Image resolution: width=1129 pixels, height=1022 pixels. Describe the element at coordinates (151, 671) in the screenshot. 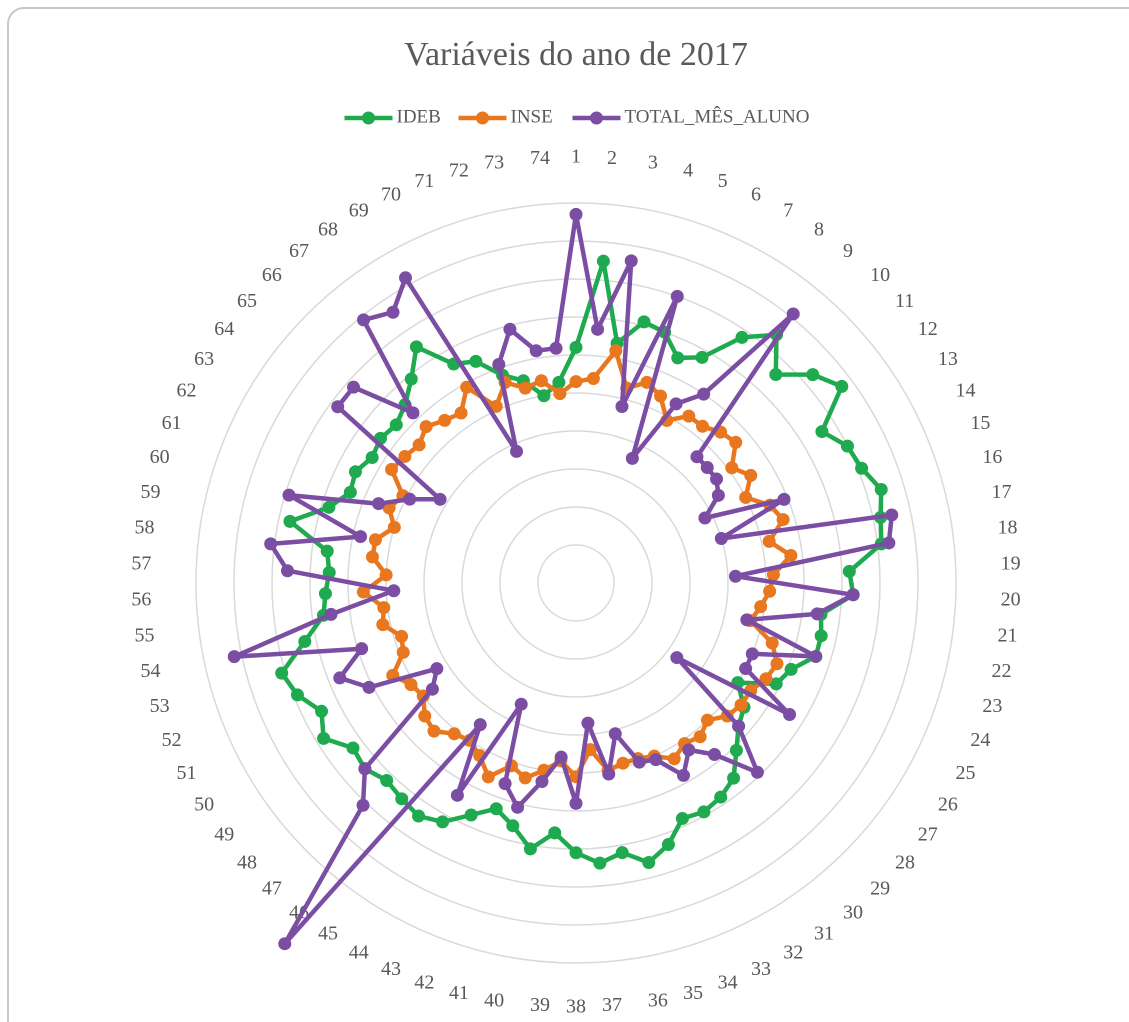

I see `category-label: 54` at that location.